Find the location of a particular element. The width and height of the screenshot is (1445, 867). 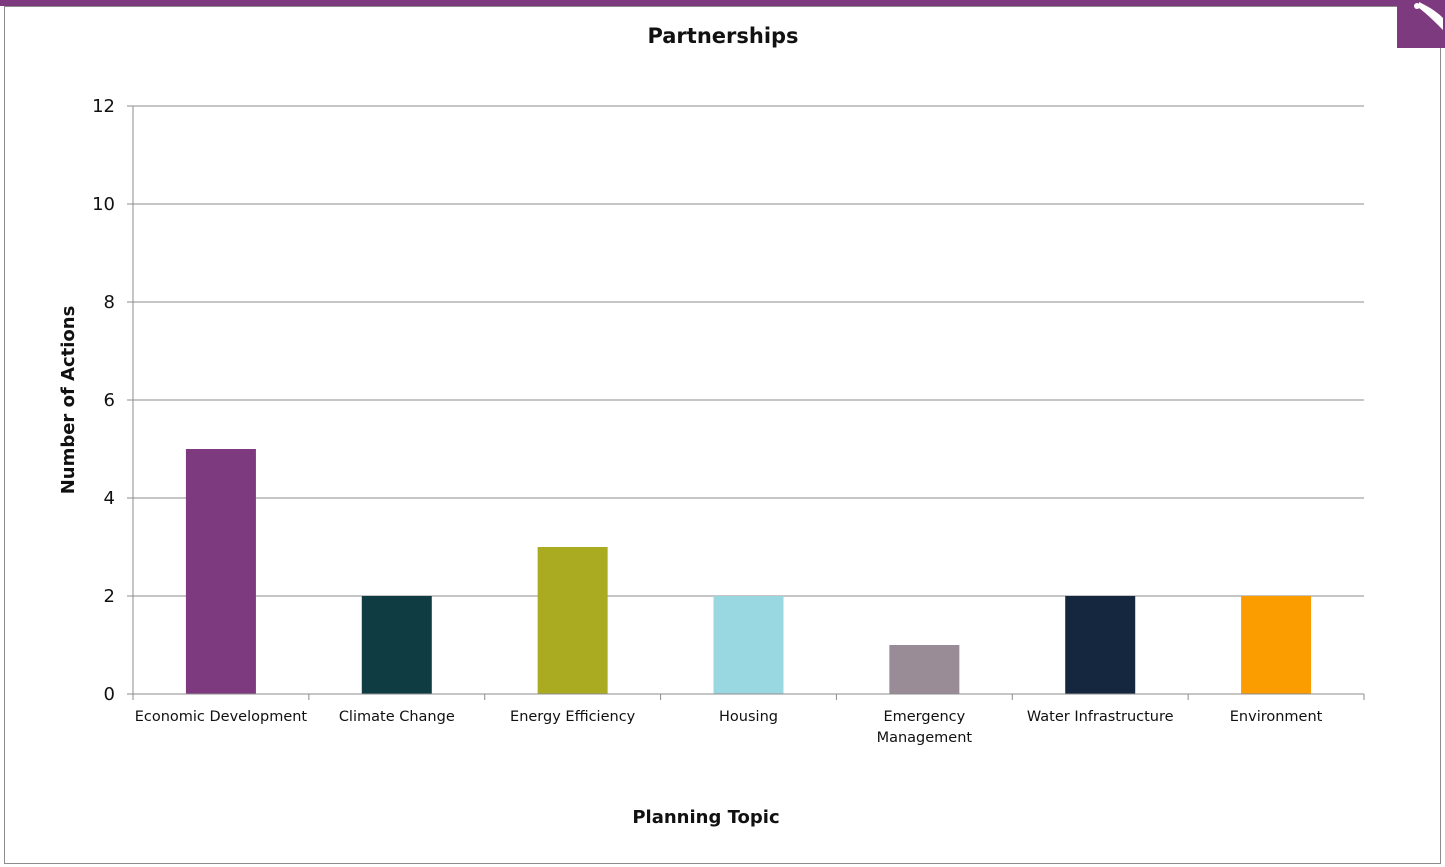

x-axis-title: Planning Topic is located at coordinates (705, 817).